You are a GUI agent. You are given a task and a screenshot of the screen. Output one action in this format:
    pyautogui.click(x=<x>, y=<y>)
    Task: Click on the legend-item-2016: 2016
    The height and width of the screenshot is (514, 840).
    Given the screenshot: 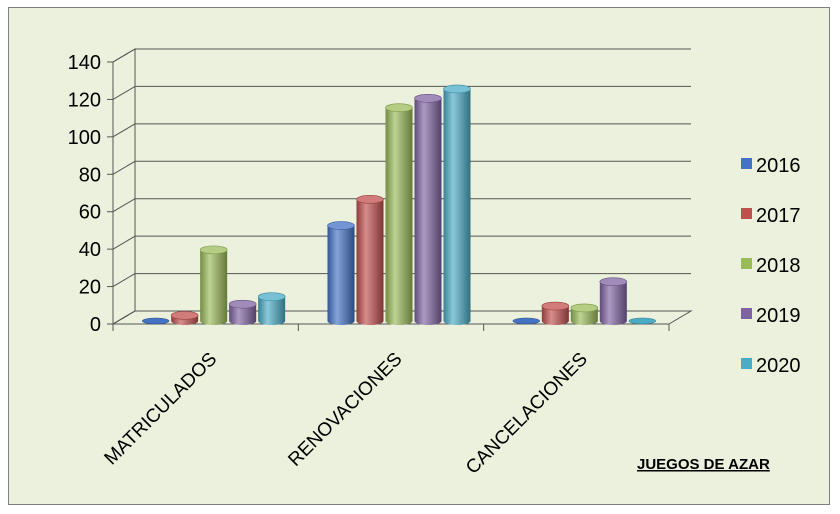 What is the action you would take?
    pyautogui.click(x=771, y=166)
    